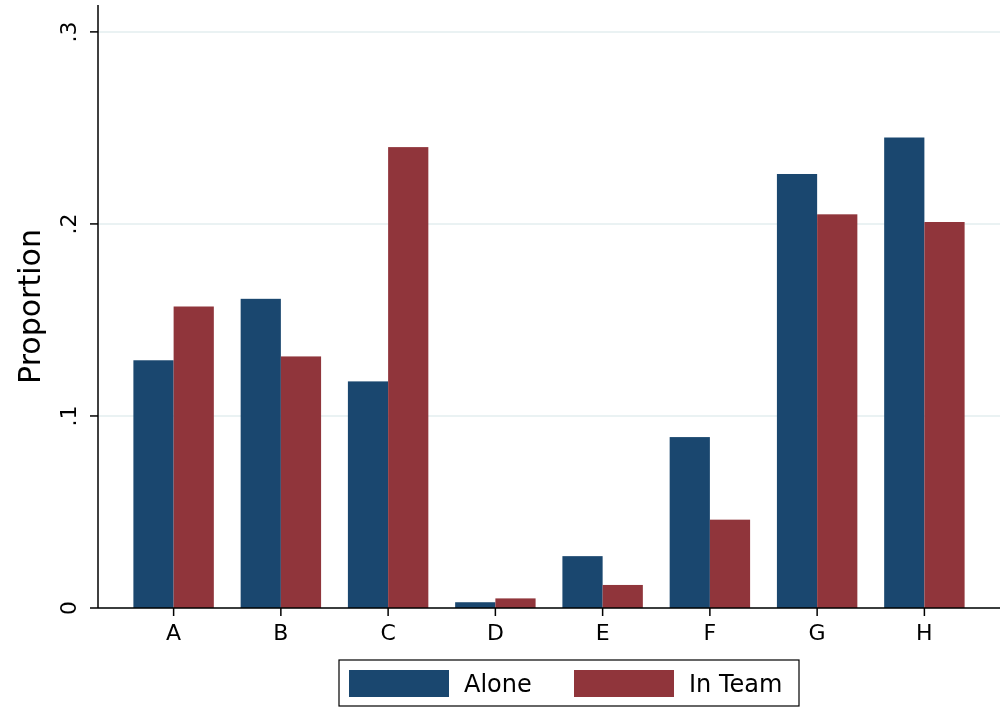  Describe the element at coordinates (495, 632) in the screenshot. I see `x-tick-label: D` at that location.